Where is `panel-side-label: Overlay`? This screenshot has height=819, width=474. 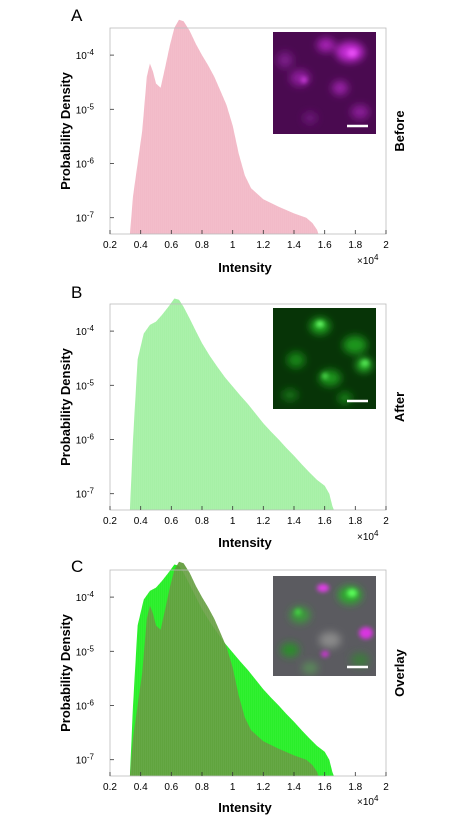
panel-side-label: Overlay is located at coordinates (399, 672).